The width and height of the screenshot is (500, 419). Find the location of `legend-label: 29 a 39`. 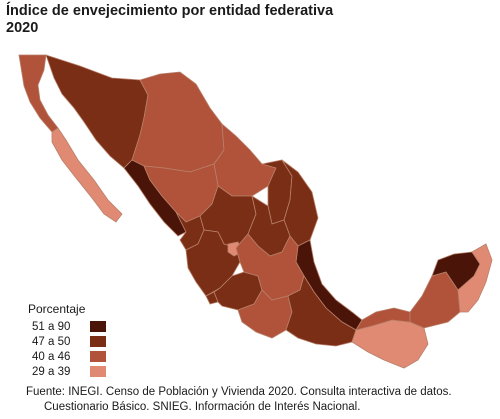

legend-label: 29 a 39 is located at coordinates (51, 371).